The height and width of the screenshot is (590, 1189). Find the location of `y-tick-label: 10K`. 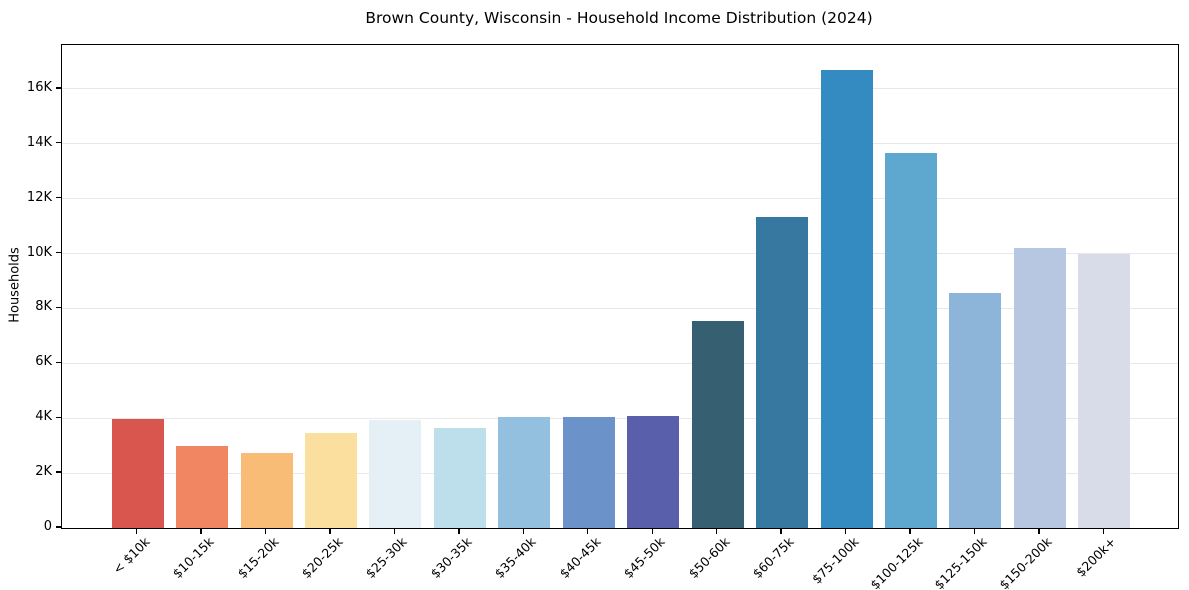

y-tick-label: 10K is located at coordinates (39, 252).